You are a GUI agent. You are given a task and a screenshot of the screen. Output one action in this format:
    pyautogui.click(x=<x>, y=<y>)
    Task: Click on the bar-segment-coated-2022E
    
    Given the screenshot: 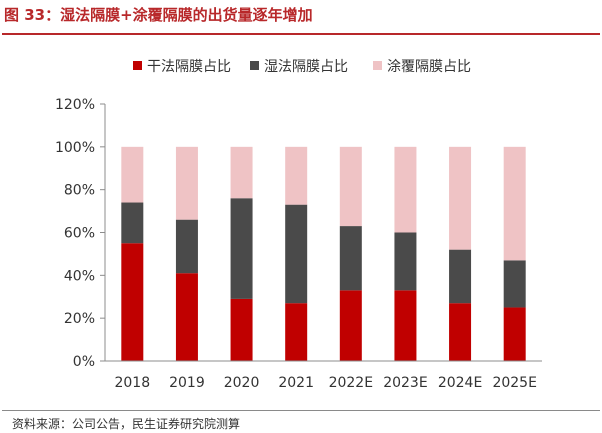 What is the action you would take?
    pyautogui.click(x=350, y=186)
    